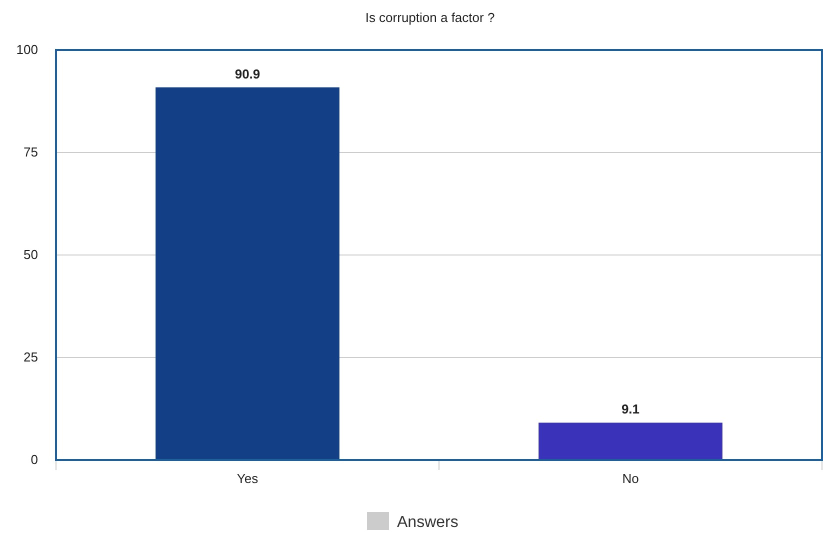  Describe the element at coordinates (31, 254) in the screenshot. I see `y-tick-label: 50` at that location.